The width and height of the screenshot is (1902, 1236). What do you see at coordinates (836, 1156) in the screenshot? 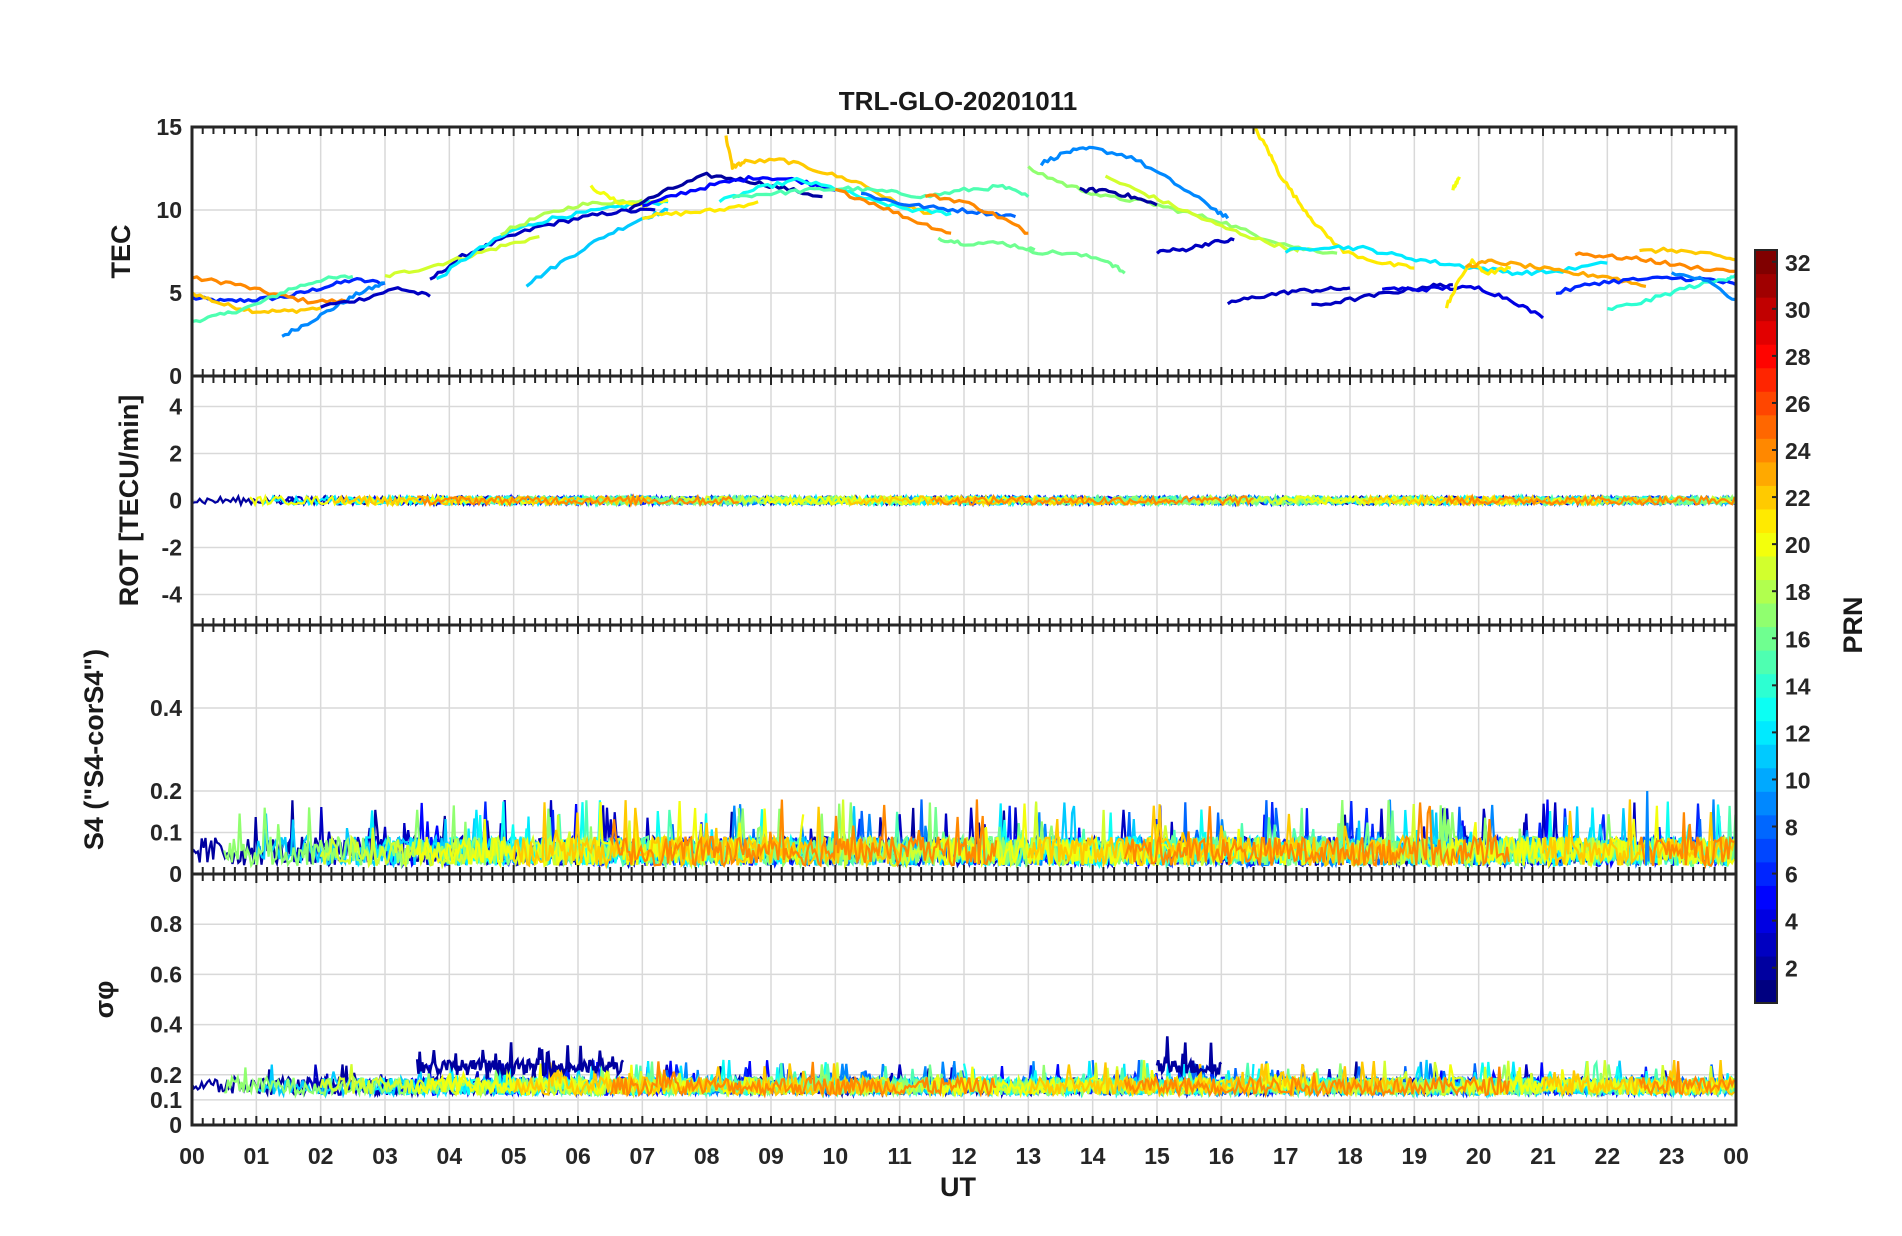
I see `x-tick-label: 10` at bounding box center [836, 1156].